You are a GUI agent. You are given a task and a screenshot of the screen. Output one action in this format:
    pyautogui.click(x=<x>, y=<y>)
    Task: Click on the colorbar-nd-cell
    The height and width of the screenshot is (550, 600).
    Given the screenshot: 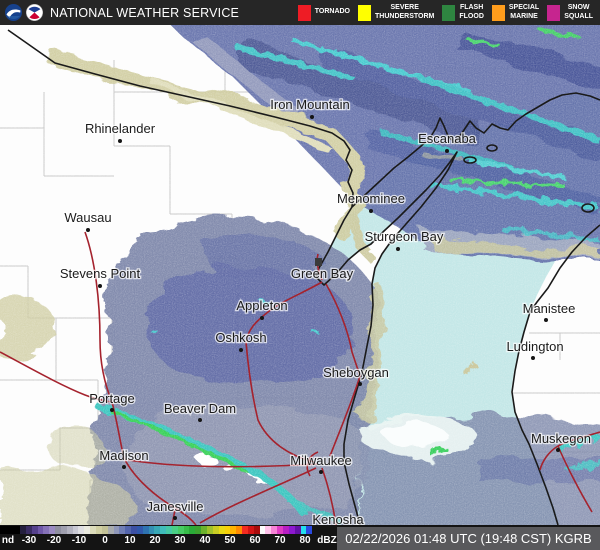 What is the action you would take?
    pyautogui.click(x=10, y=530)
    